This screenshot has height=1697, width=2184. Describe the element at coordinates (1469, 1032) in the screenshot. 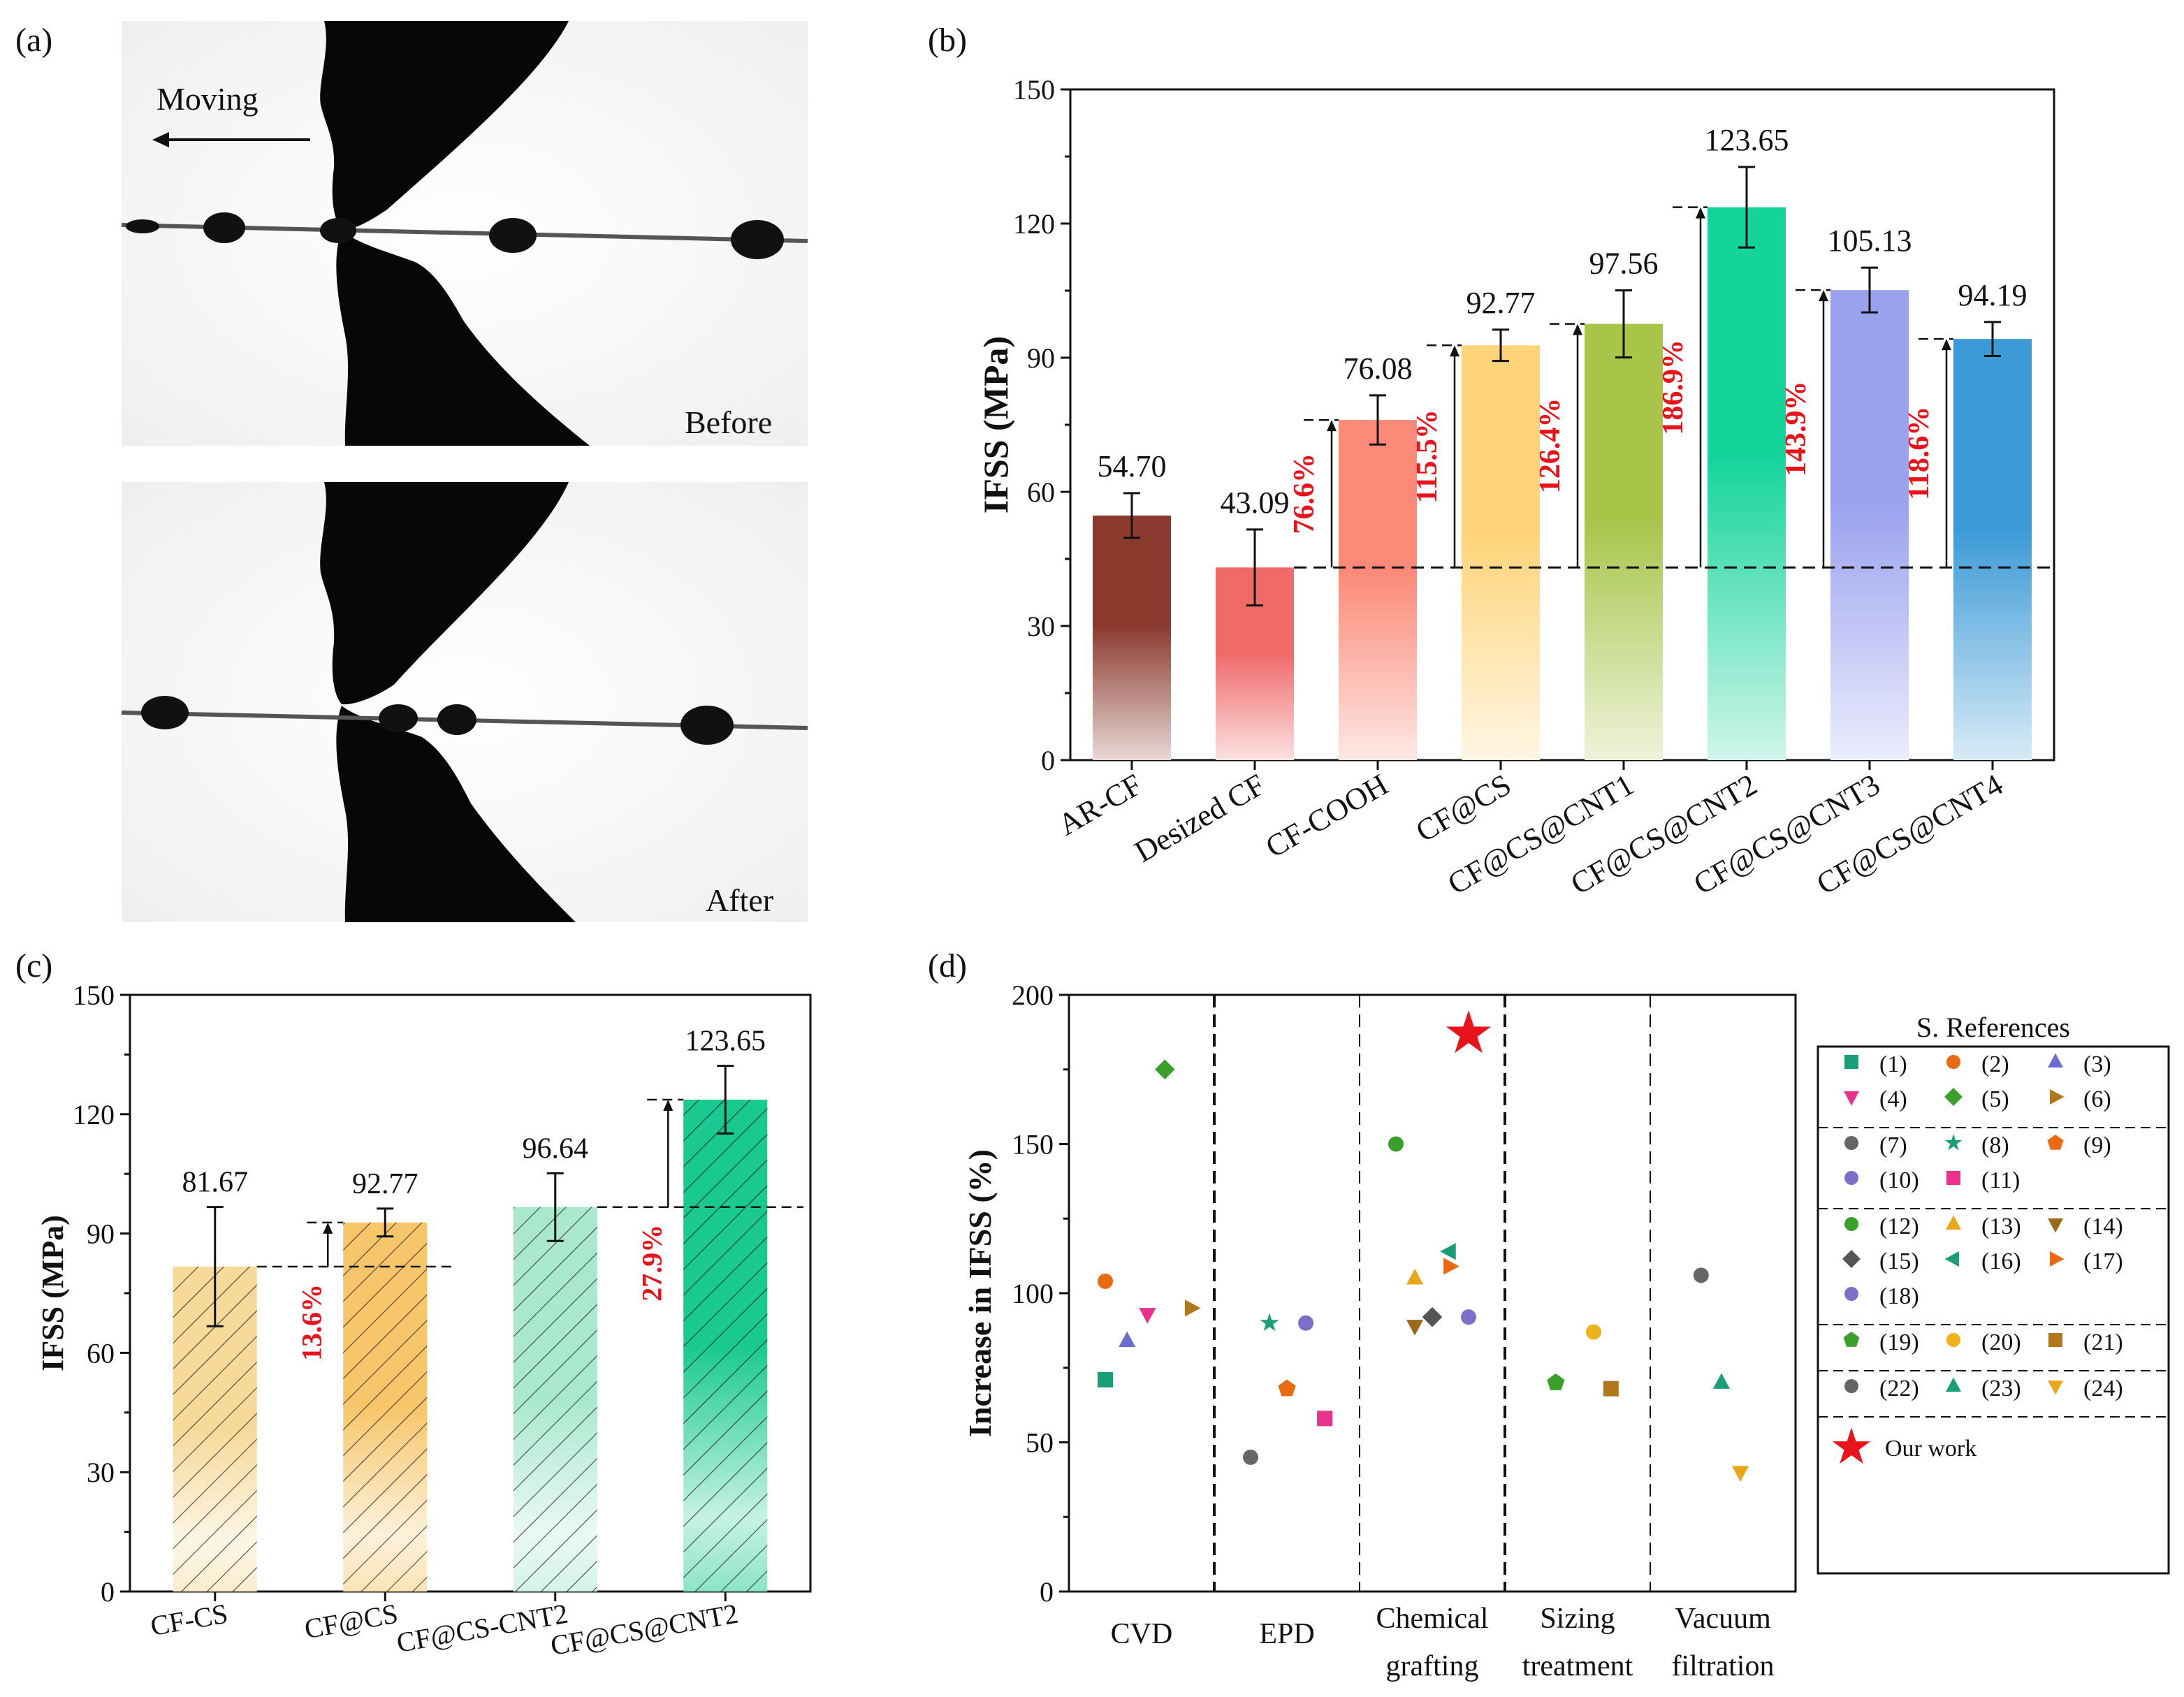

I see `our-work-point` at that location.